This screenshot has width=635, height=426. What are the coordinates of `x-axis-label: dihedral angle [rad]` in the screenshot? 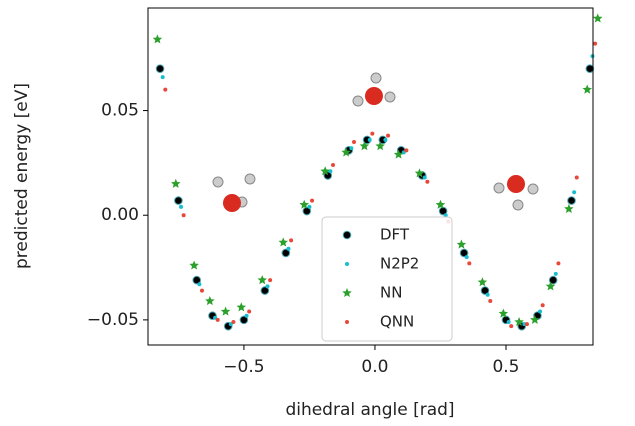 It's located at (369, 410).